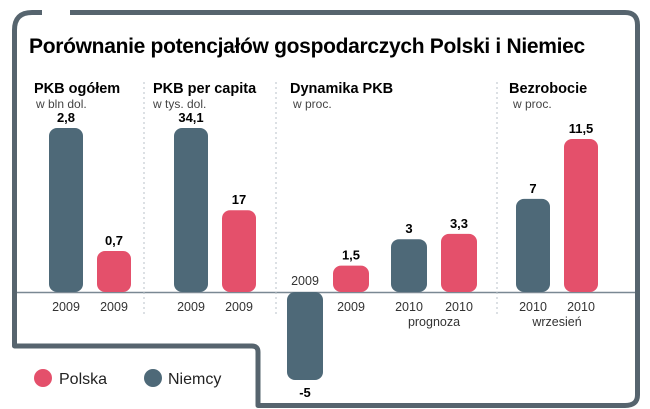  What do you see at coordinates (179, 104) in the screenshot?
I see `panel-unit-pkb-per-capita: w tys. dol.` at bounding box center [179, 104].